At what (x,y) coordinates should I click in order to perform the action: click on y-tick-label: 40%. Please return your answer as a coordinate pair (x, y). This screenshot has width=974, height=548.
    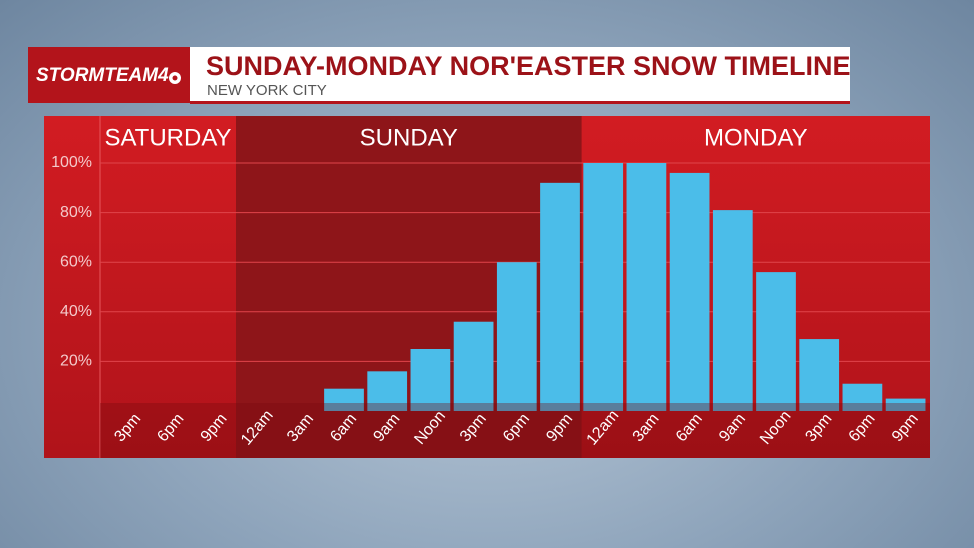
    Looking at the image, I should click on (76, 311).